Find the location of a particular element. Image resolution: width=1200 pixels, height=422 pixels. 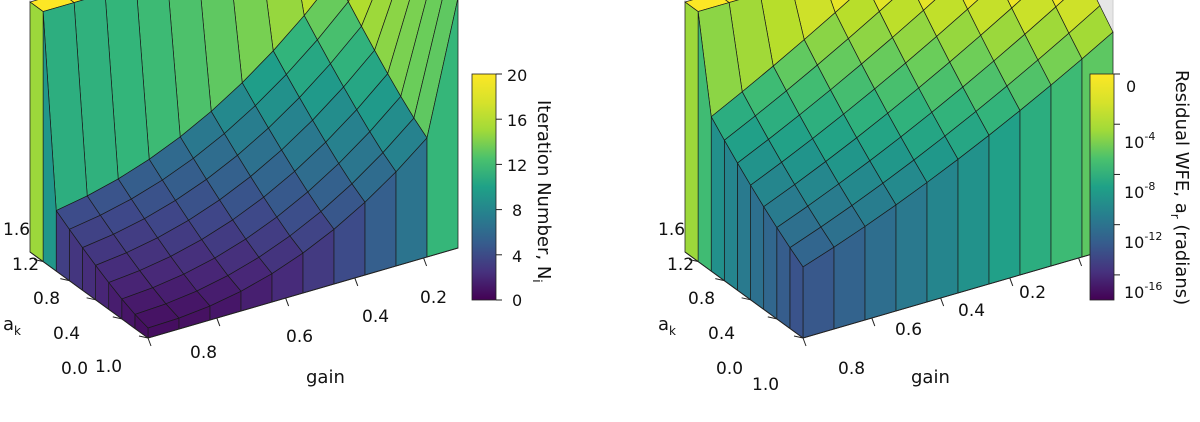

left-side-wall-patch is located at coordinates (36, 132).